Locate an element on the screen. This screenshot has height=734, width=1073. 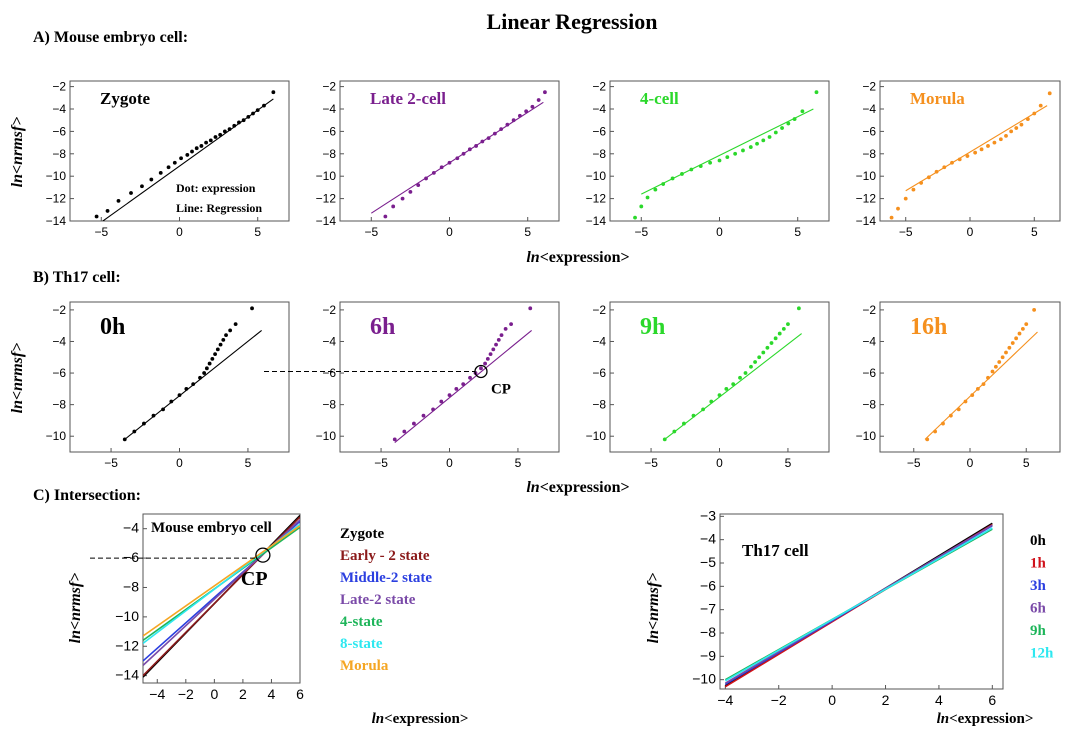
panel-A3: −5 0 5 −14 −12 −10 −8 −6 −4 −2 4-cell is located at coordinates (708, 159).